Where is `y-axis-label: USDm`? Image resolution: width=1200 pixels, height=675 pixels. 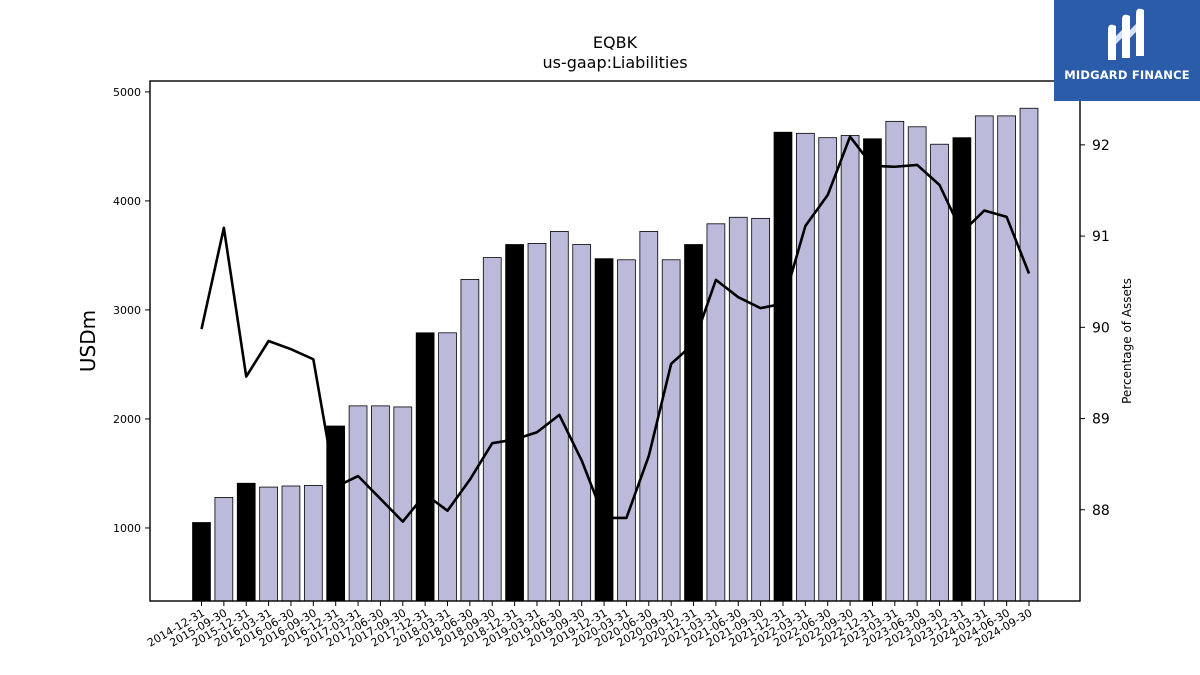
y-axis-label: USDm is located at coordinates (88, 341).